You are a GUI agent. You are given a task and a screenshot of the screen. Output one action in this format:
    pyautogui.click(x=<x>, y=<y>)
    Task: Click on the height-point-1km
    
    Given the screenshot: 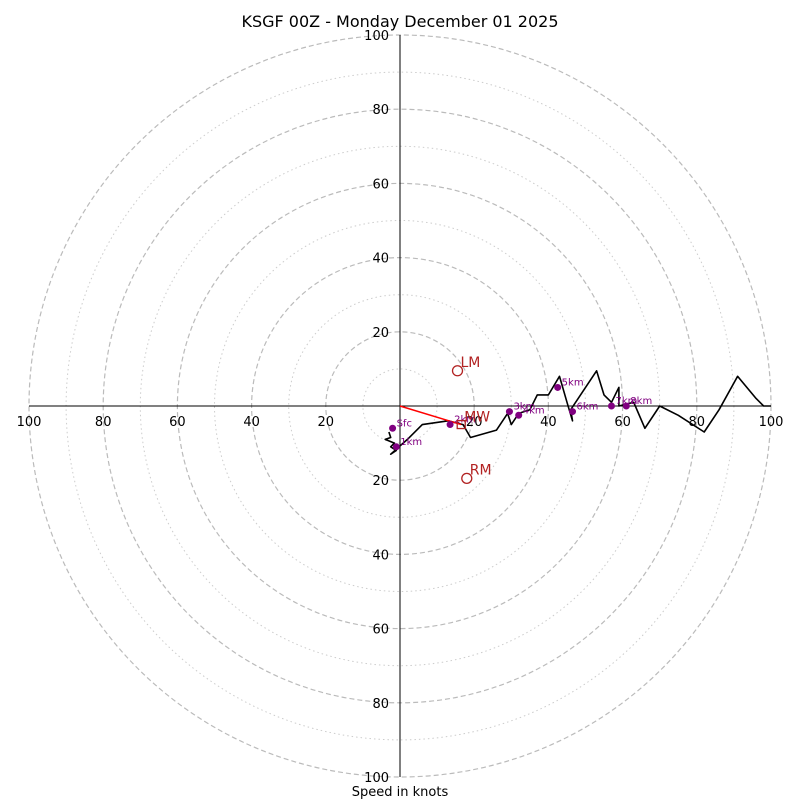 What is the action you would take?
    pyautogui.click(x=396, y=447)
    